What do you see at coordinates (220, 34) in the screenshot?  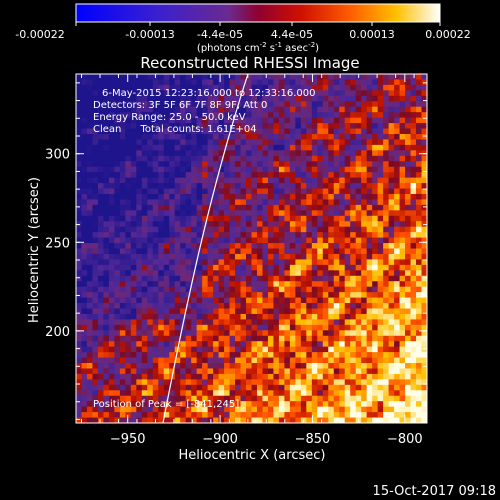 I see `colorbar-tick-2: -4.4e-05` at bounding box center [220, 34].